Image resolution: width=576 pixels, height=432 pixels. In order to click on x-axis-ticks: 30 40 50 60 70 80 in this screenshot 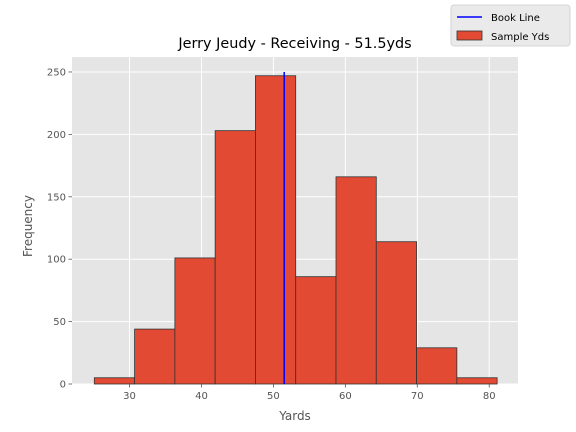, I will do `click(309, 393)`.